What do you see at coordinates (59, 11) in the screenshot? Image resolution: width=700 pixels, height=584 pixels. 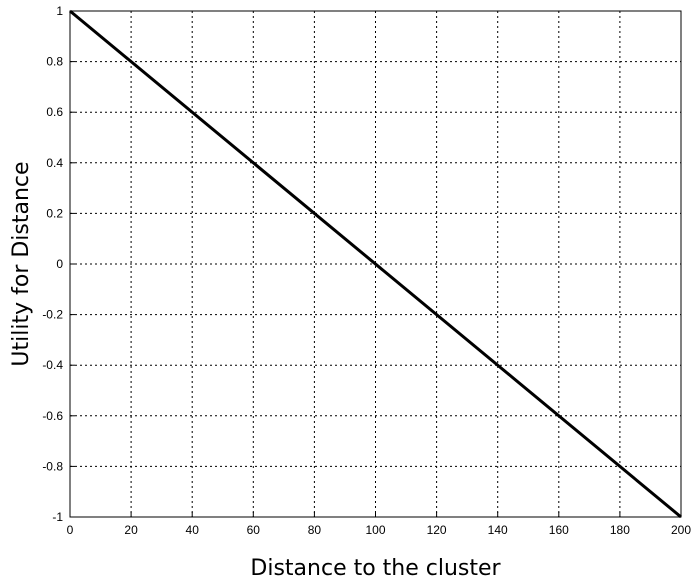 I see `y-tick-label: 1` at bounding box center [59, 11].